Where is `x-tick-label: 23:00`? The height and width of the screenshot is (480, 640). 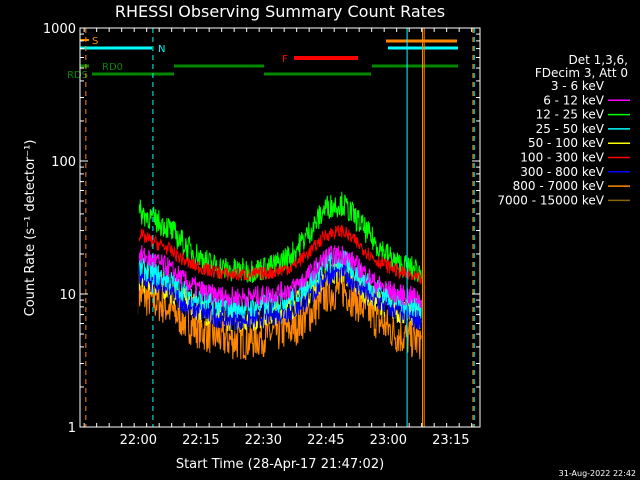 x-tick-label: 23:00 is located at coordinates (388, 440).